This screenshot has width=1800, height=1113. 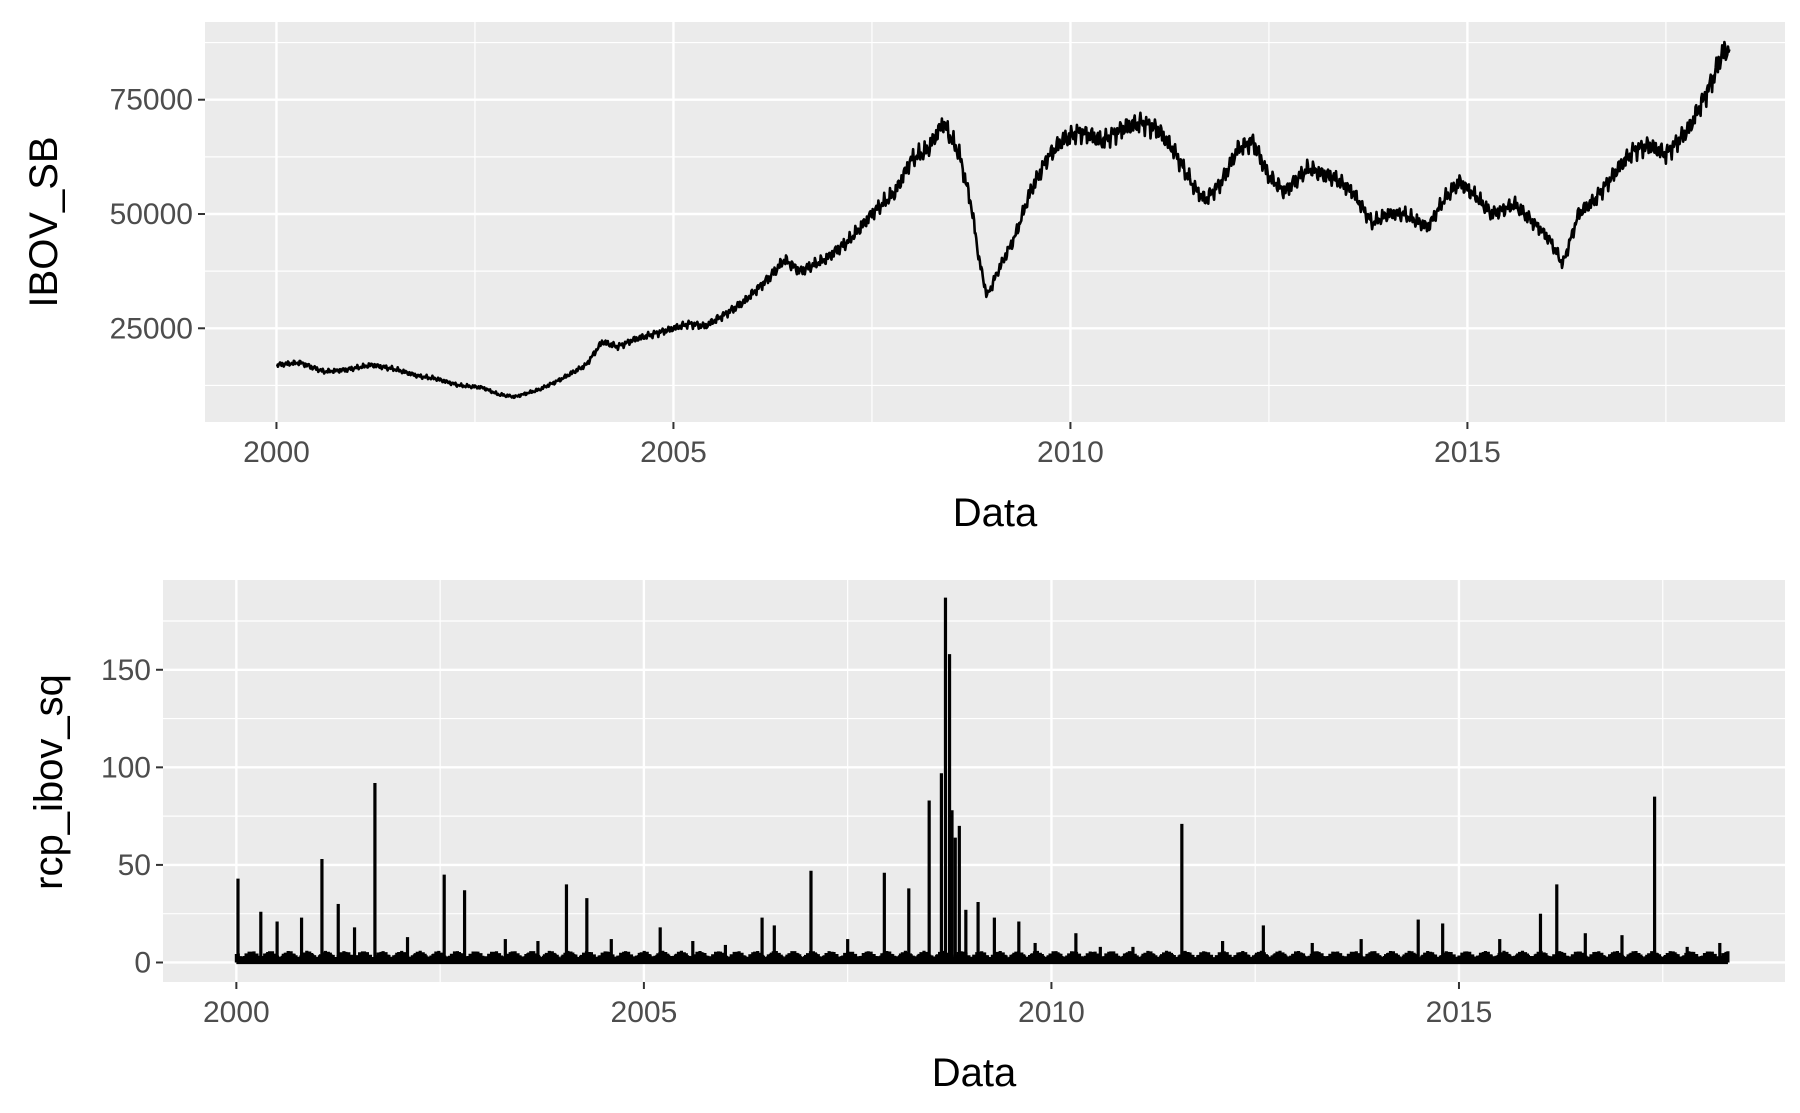 What do you see at coordinates (151, 214) in the screenshot?
I see `y-tick-label: 50000` at bounding box center [151, 214].